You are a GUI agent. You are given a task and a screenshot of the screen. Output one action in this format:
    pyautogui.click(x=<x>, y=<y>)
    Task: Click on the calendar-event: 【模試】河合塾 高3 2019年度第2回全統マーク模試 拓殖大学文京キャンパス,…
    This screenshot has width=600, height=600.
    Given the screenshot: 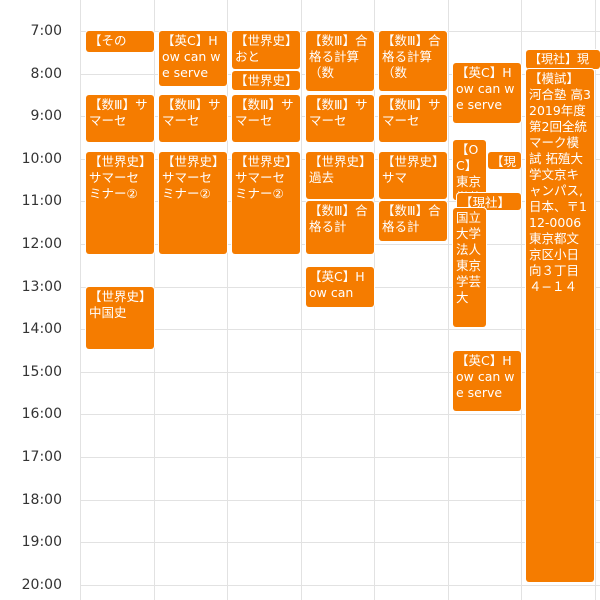 What is the action you would take?
    pyautogui.click(x=560, y=325)
    